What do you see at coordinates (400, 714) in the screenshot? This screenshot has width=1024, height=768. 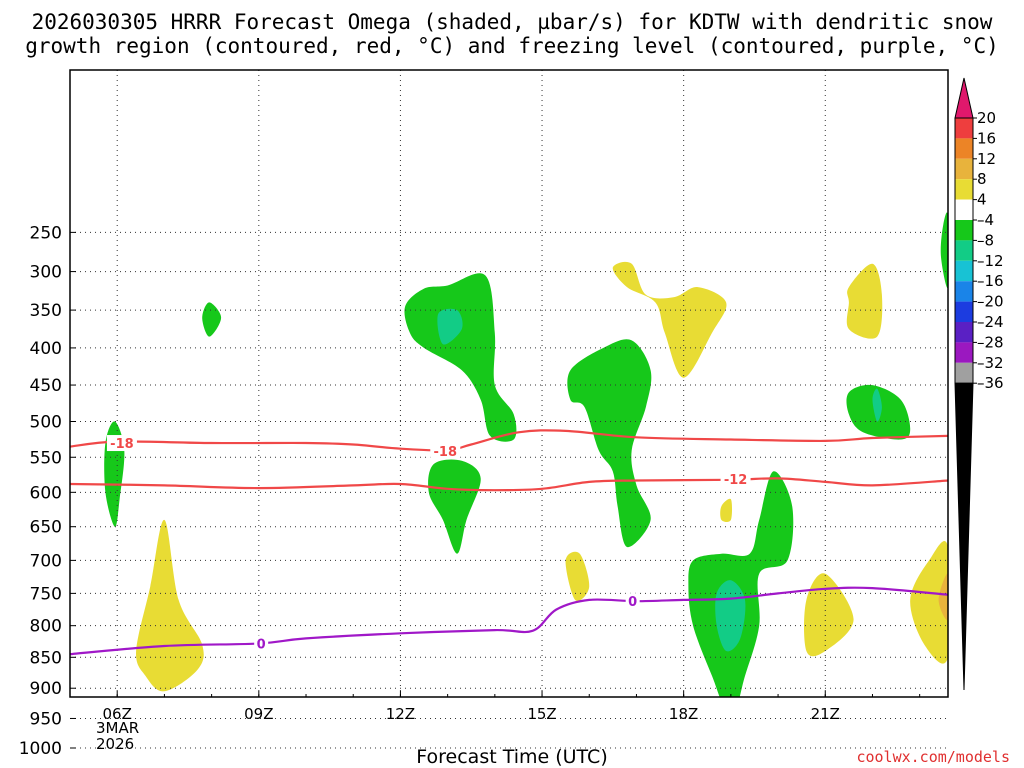 I see `x-tick-label: 12Z` at bounding box center [400, 714].